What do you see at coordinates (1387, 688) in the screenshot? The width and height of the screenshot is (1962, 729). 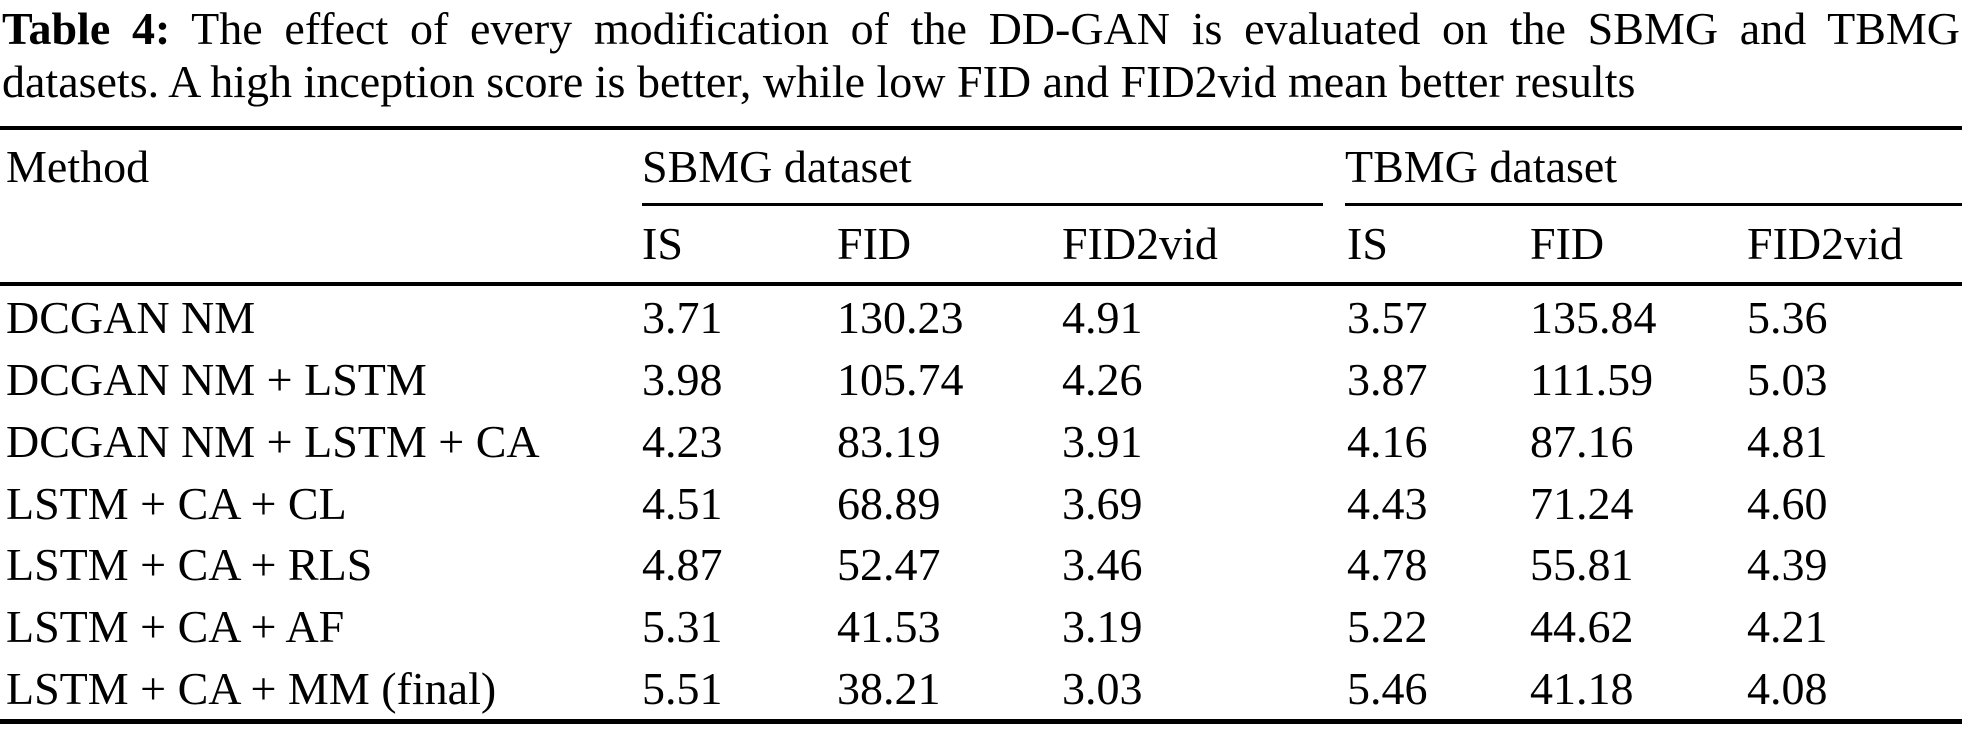 I see `cell-tbmg-is: 5.46` at bounding box center [1387, 688].